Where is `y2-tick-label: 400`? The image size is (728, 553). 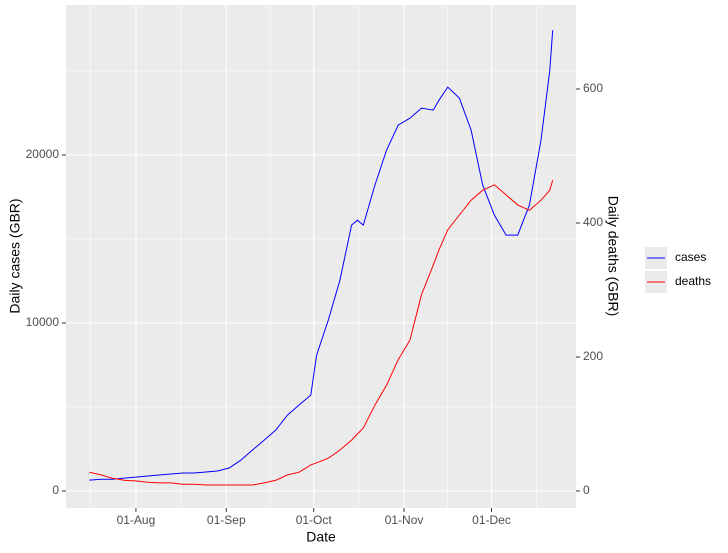
y2-tick-label: 400 is located at coordinates (593, 222).